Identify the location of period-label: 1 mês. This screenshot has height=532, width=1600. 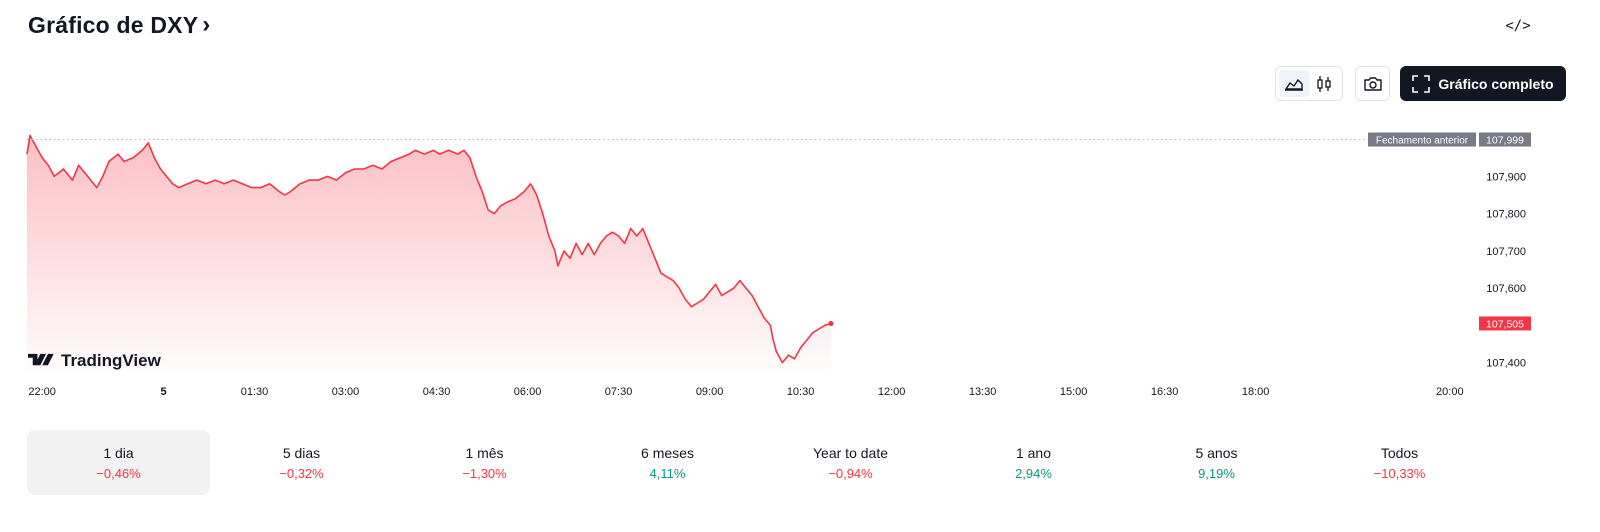
(484, 452).